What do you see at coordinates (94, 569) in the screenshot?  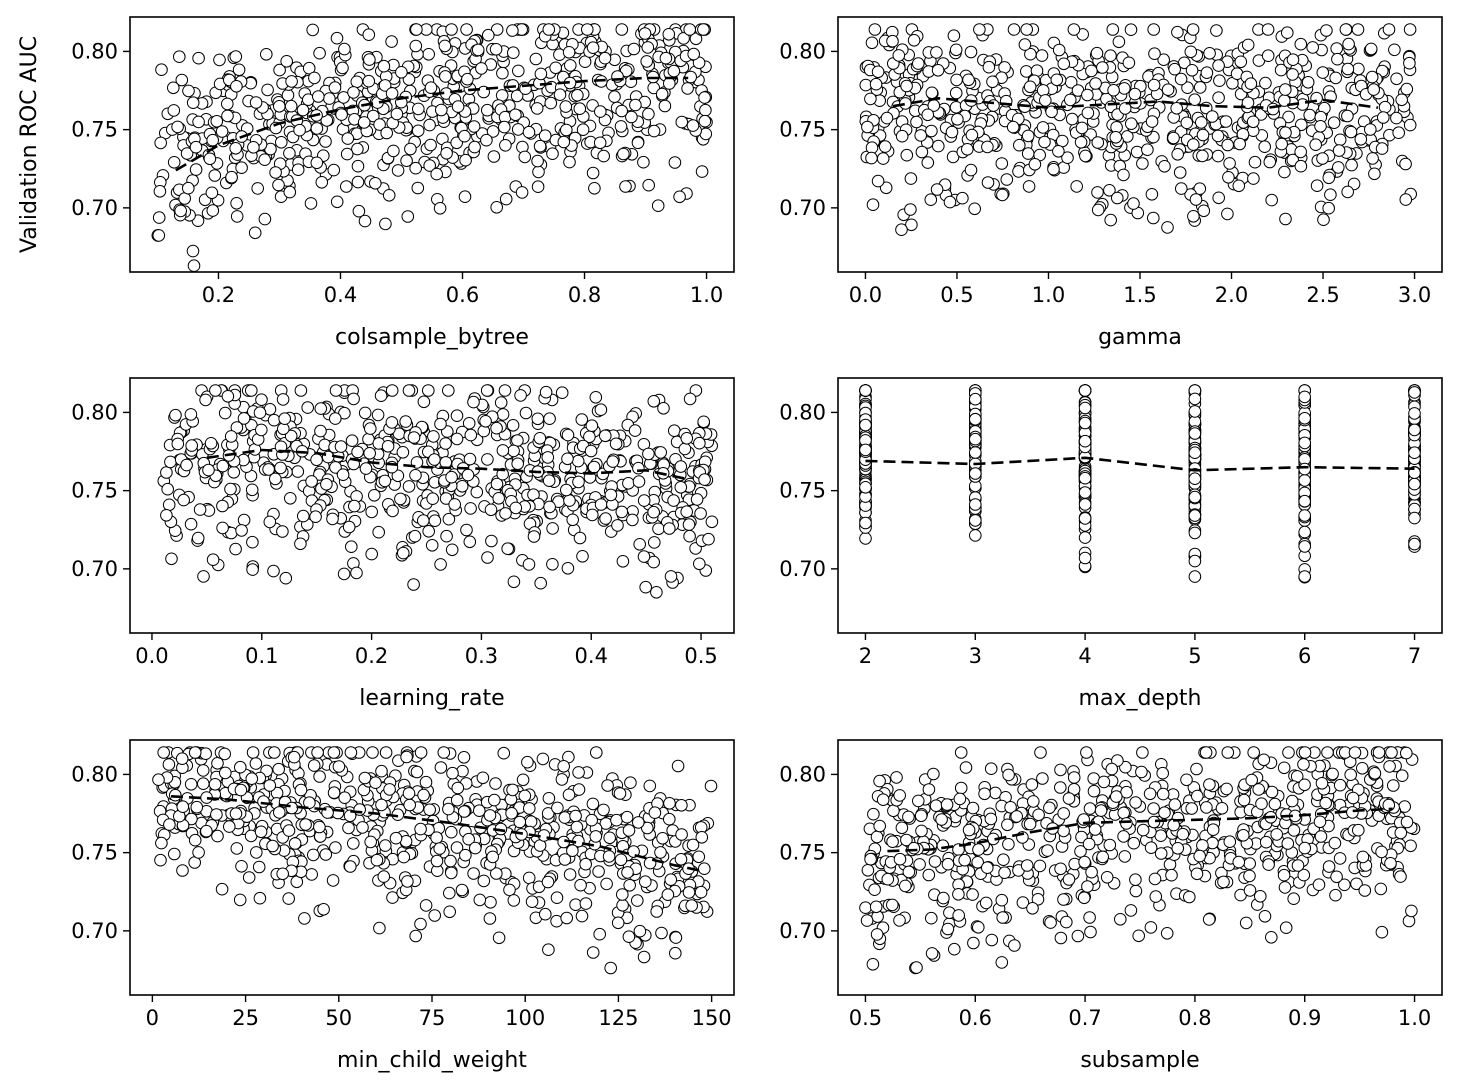 I see `y-tick-label: 0.70` at bounding box center [94, 569].